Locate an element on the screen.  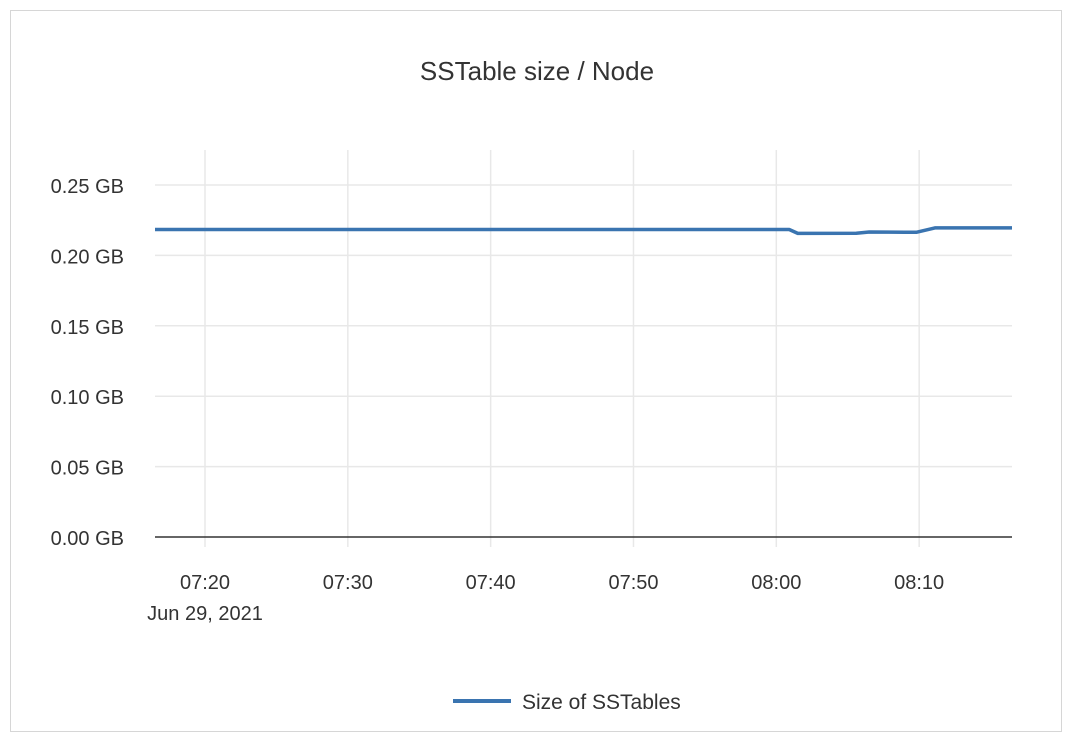
y-tick-label: 0.00 GB is located at coordinates (87, 539).